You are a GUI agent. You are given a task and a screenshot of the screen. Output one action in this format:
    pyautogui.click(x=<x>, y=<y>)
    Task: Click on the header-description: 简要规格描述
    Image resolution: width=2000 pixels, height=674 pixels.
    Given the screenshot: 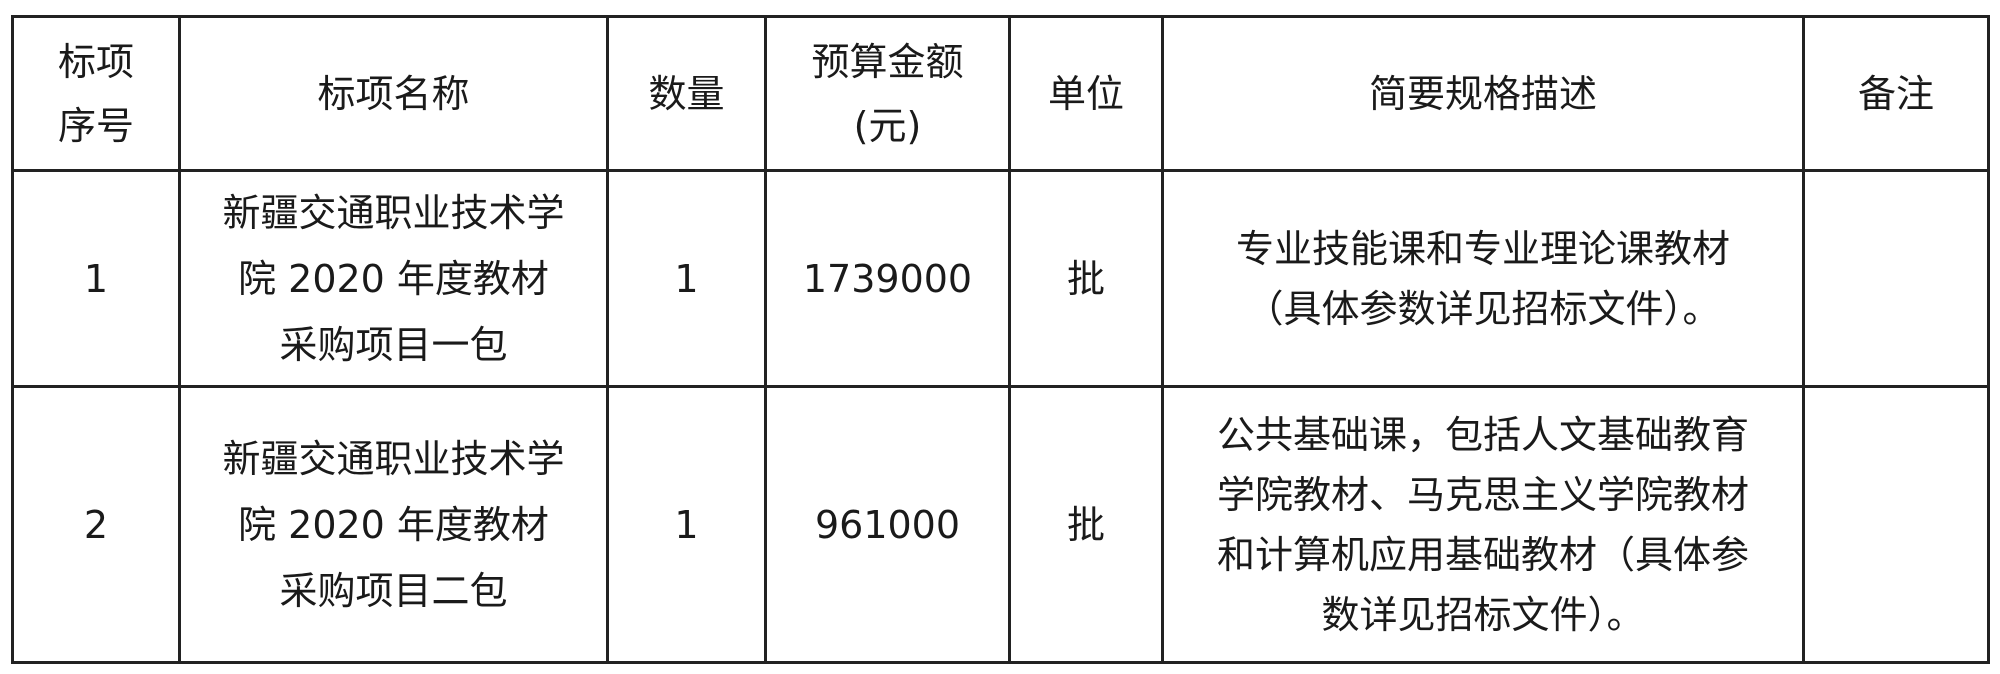 What is the action you would take?
    pyautogui.click(x=1483, y=93)
    